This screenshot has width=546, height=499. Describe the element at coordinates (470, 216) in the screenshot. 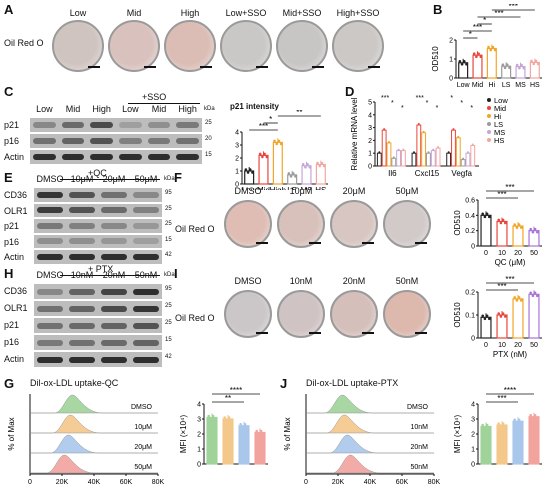

I see `y-tick-label: 0.4` at that location.